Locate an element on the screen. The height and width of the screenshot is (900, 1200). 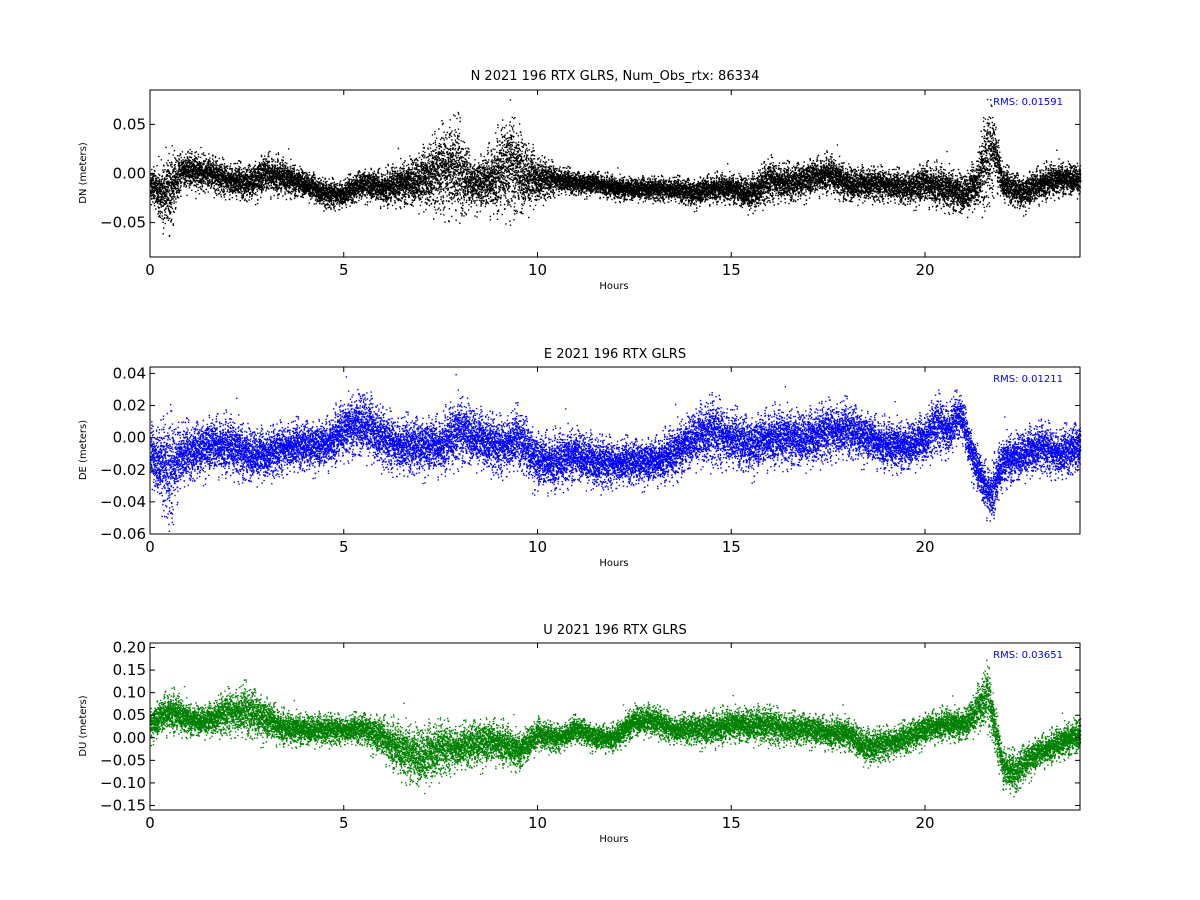
y-tick-label: 0.20 is located at coordinates (129, 648).